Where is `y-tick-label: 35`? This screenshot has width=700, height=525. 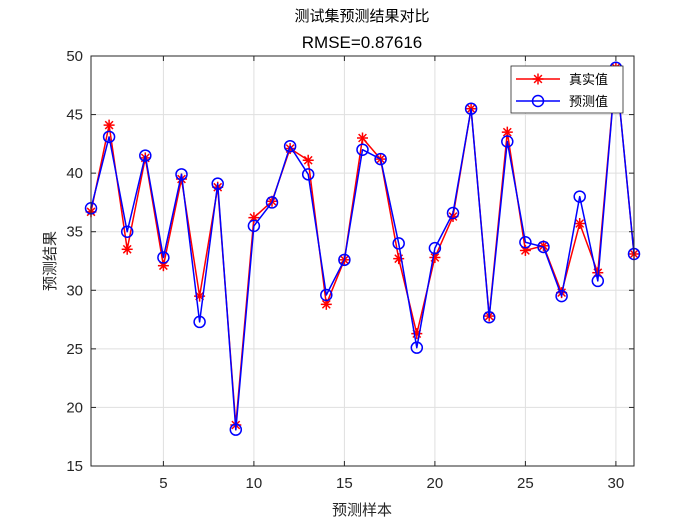
y-tick-label: 35 is located at coordinates (74, 232).